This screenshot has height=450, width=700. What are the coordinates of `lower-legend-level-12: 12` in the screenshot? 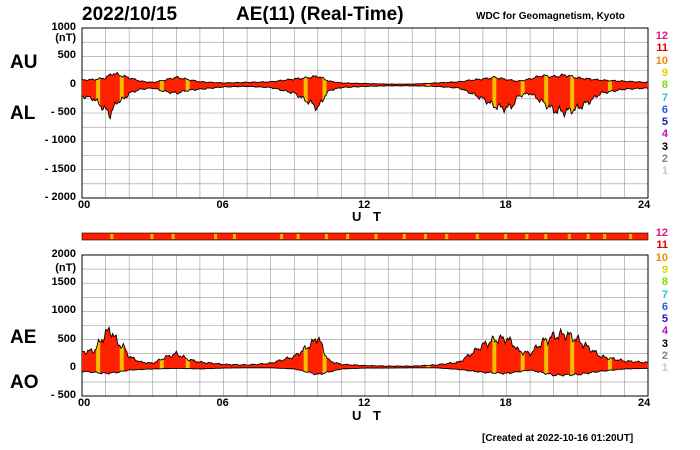 It's located at (661, 233).